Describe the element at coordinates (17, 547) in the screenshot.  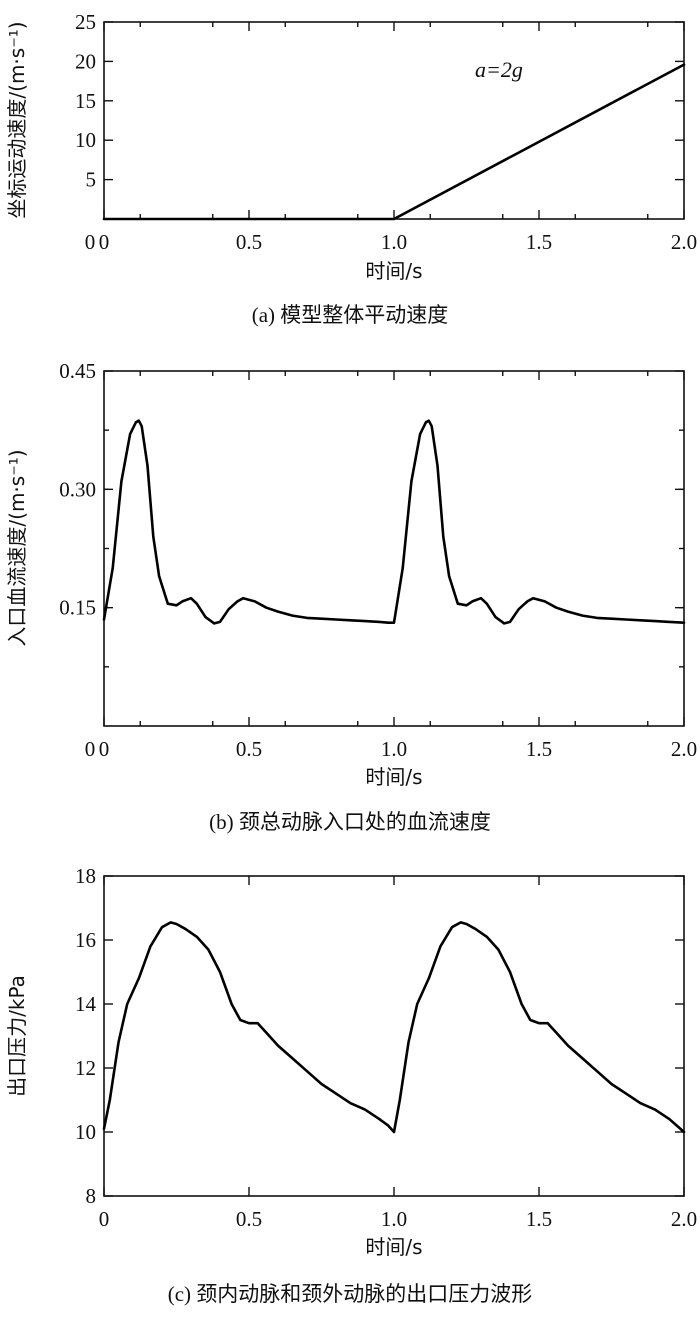
I see `y-axis-label: 入口血流速度/(m·s⁻¹)` at that location.